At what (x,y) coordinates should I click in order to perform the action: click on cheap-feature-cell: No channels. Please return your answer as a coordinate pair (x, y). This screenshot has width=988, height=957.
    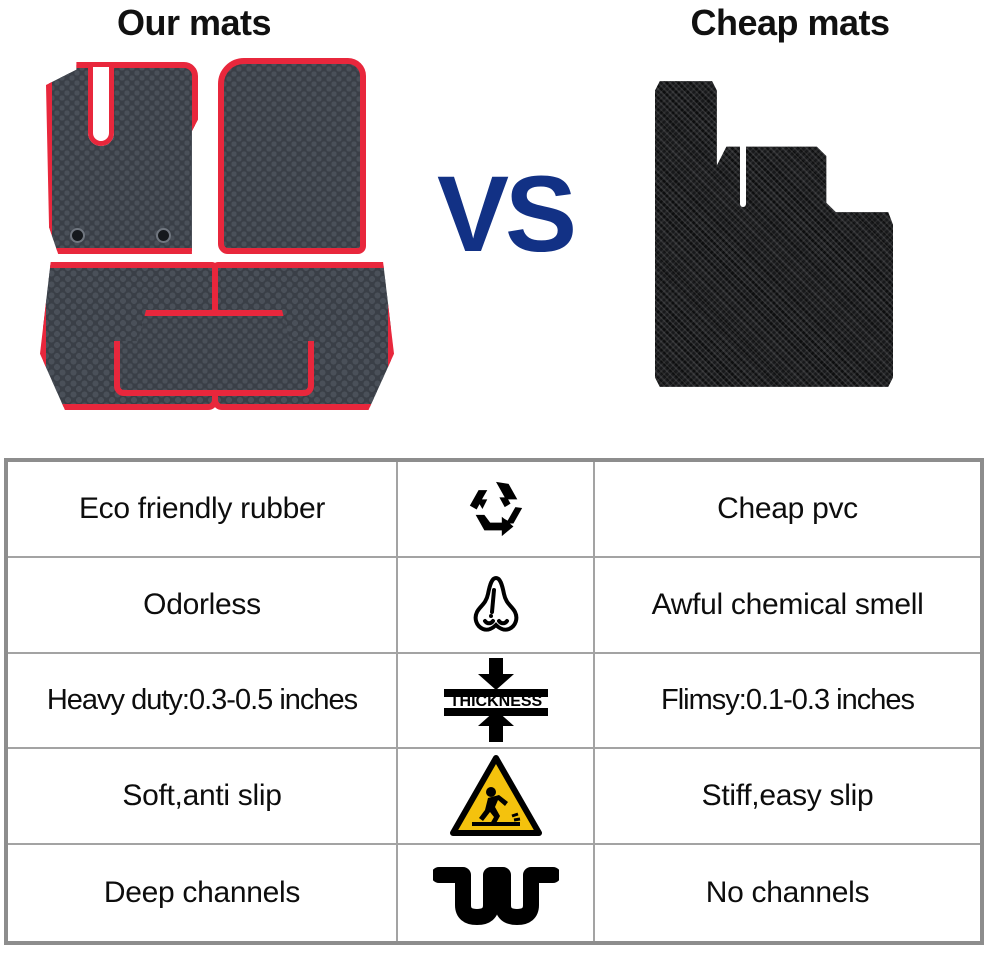
    Looking at the image, I should click on (787, 893).